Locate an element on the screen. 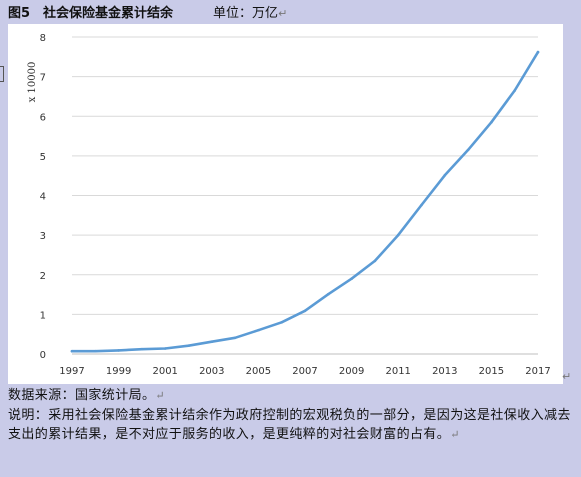  x-tick-label: 2017 is located at coordinates (537, 371).